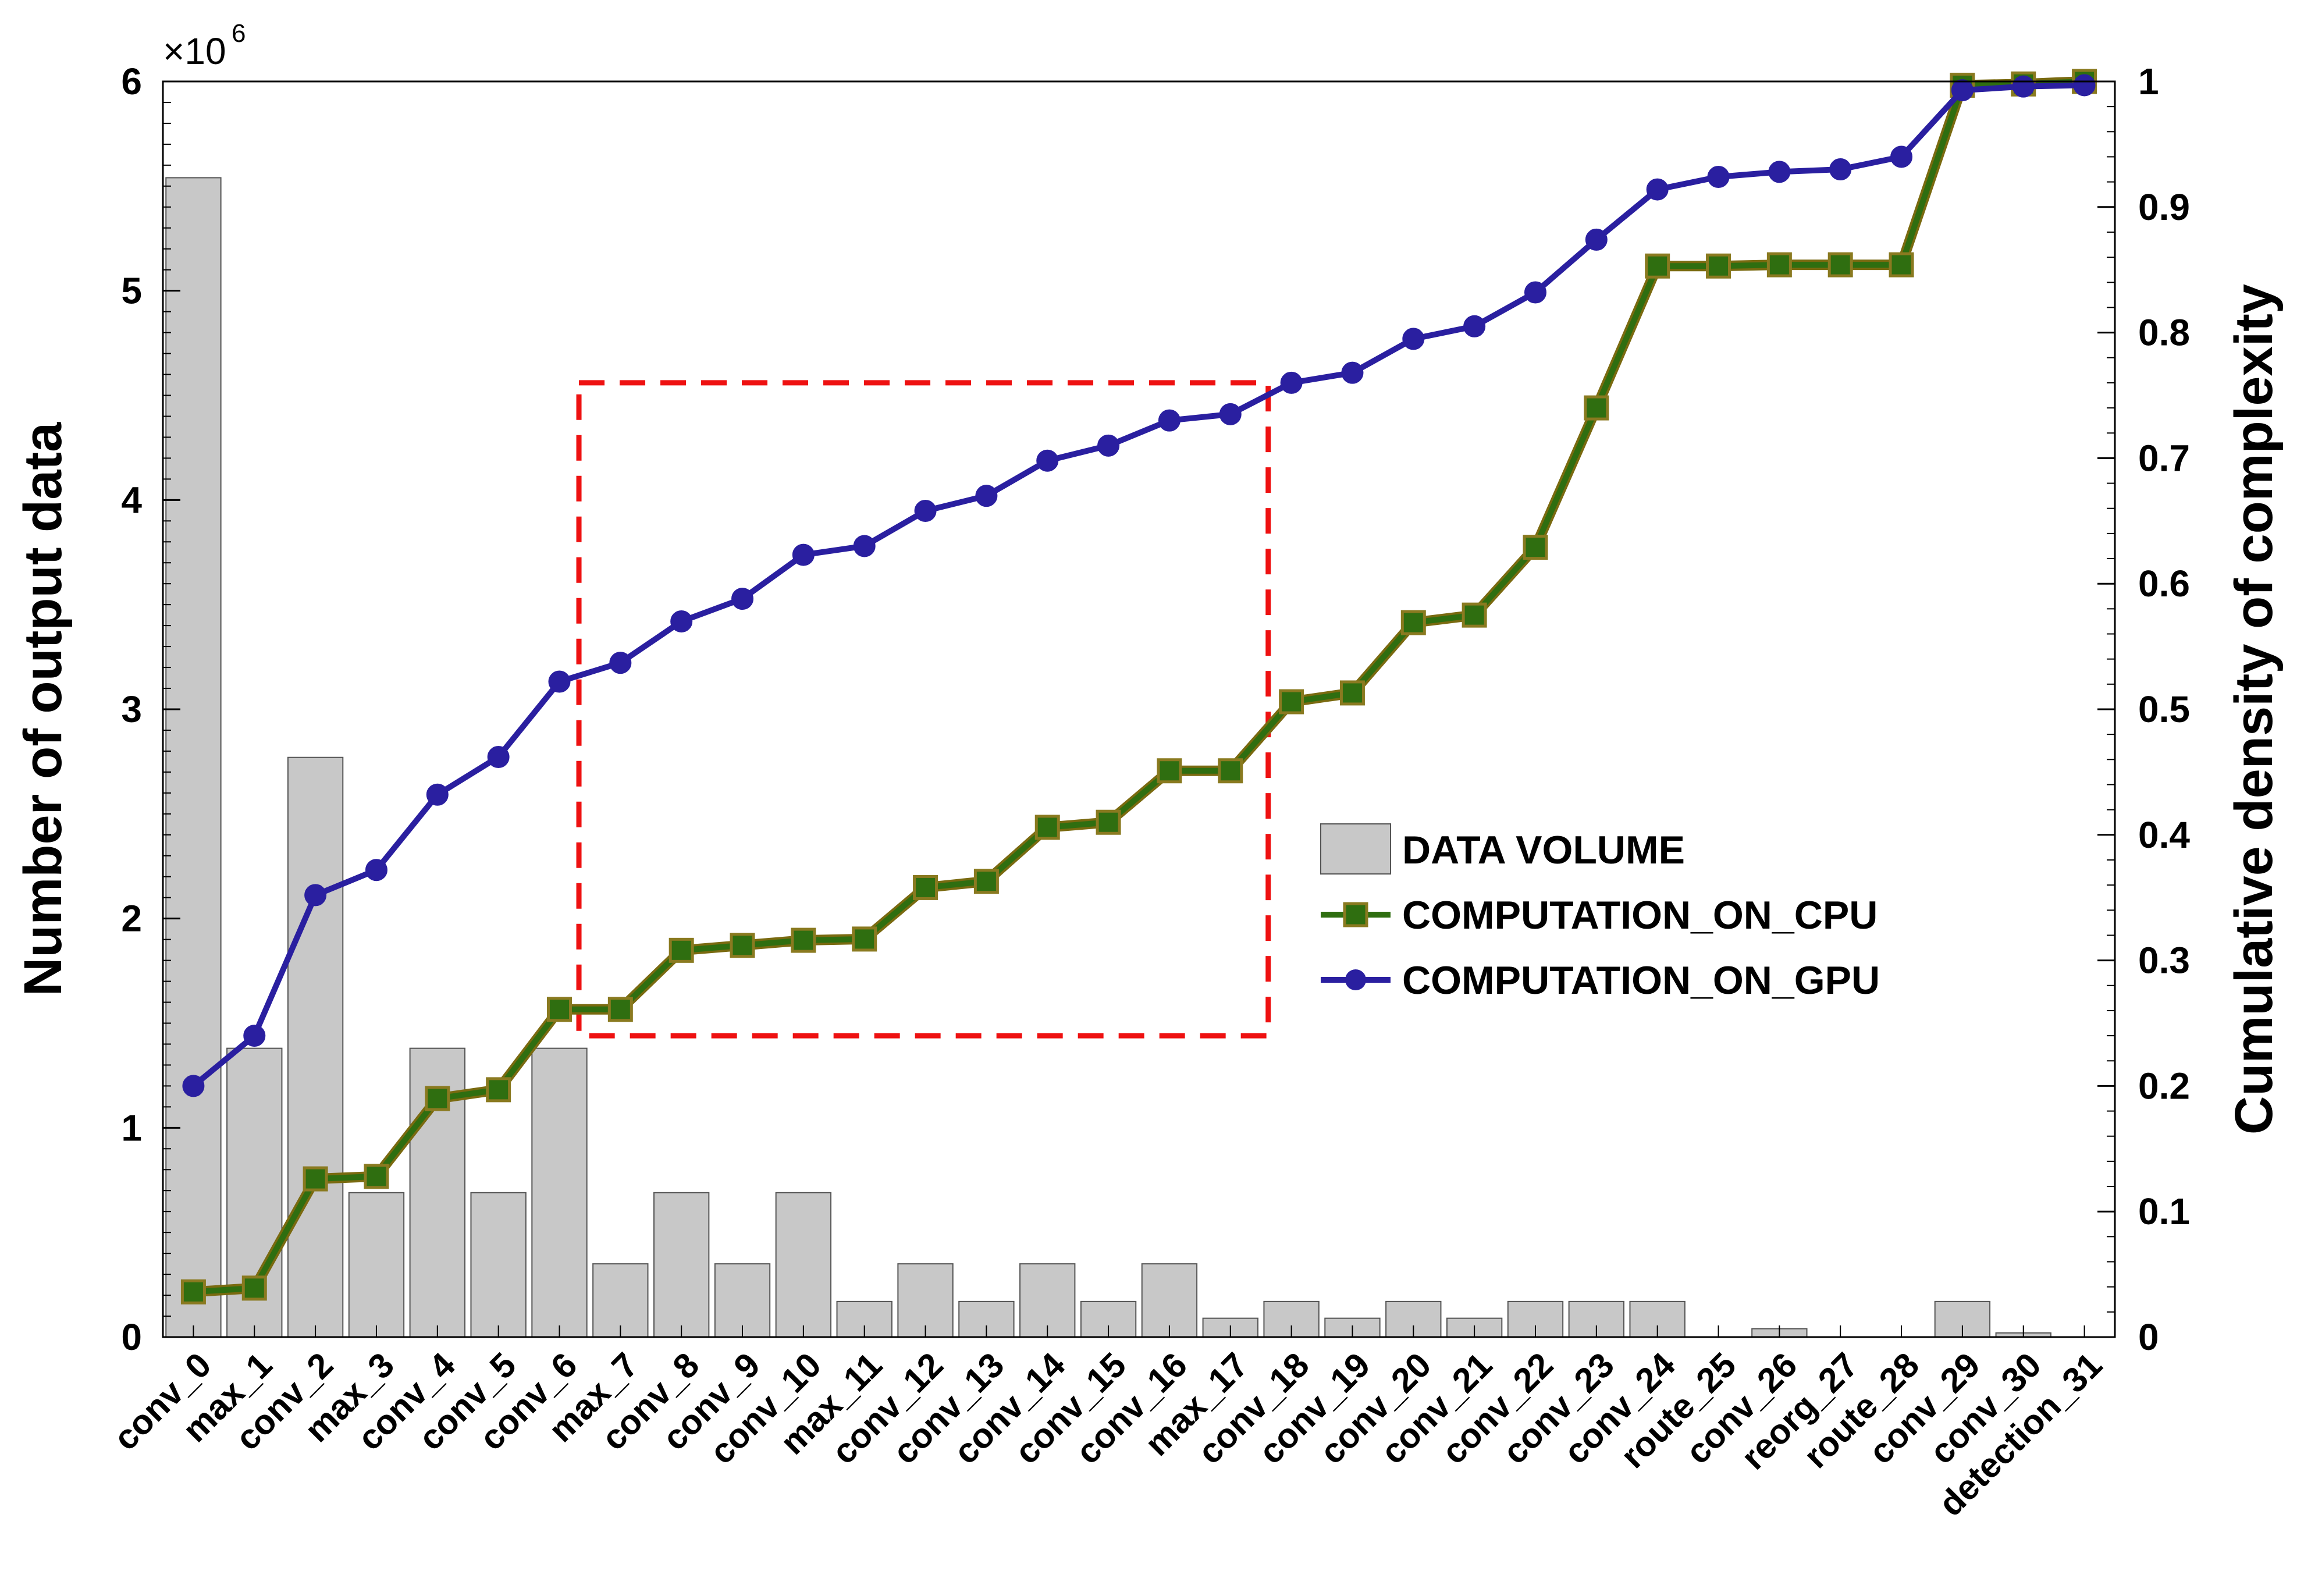 This screenshot has width=2297, height=1596. Describe the element at coordinates (131, 291) in the screenshot. I see `y-tick-label: 5` at that location.